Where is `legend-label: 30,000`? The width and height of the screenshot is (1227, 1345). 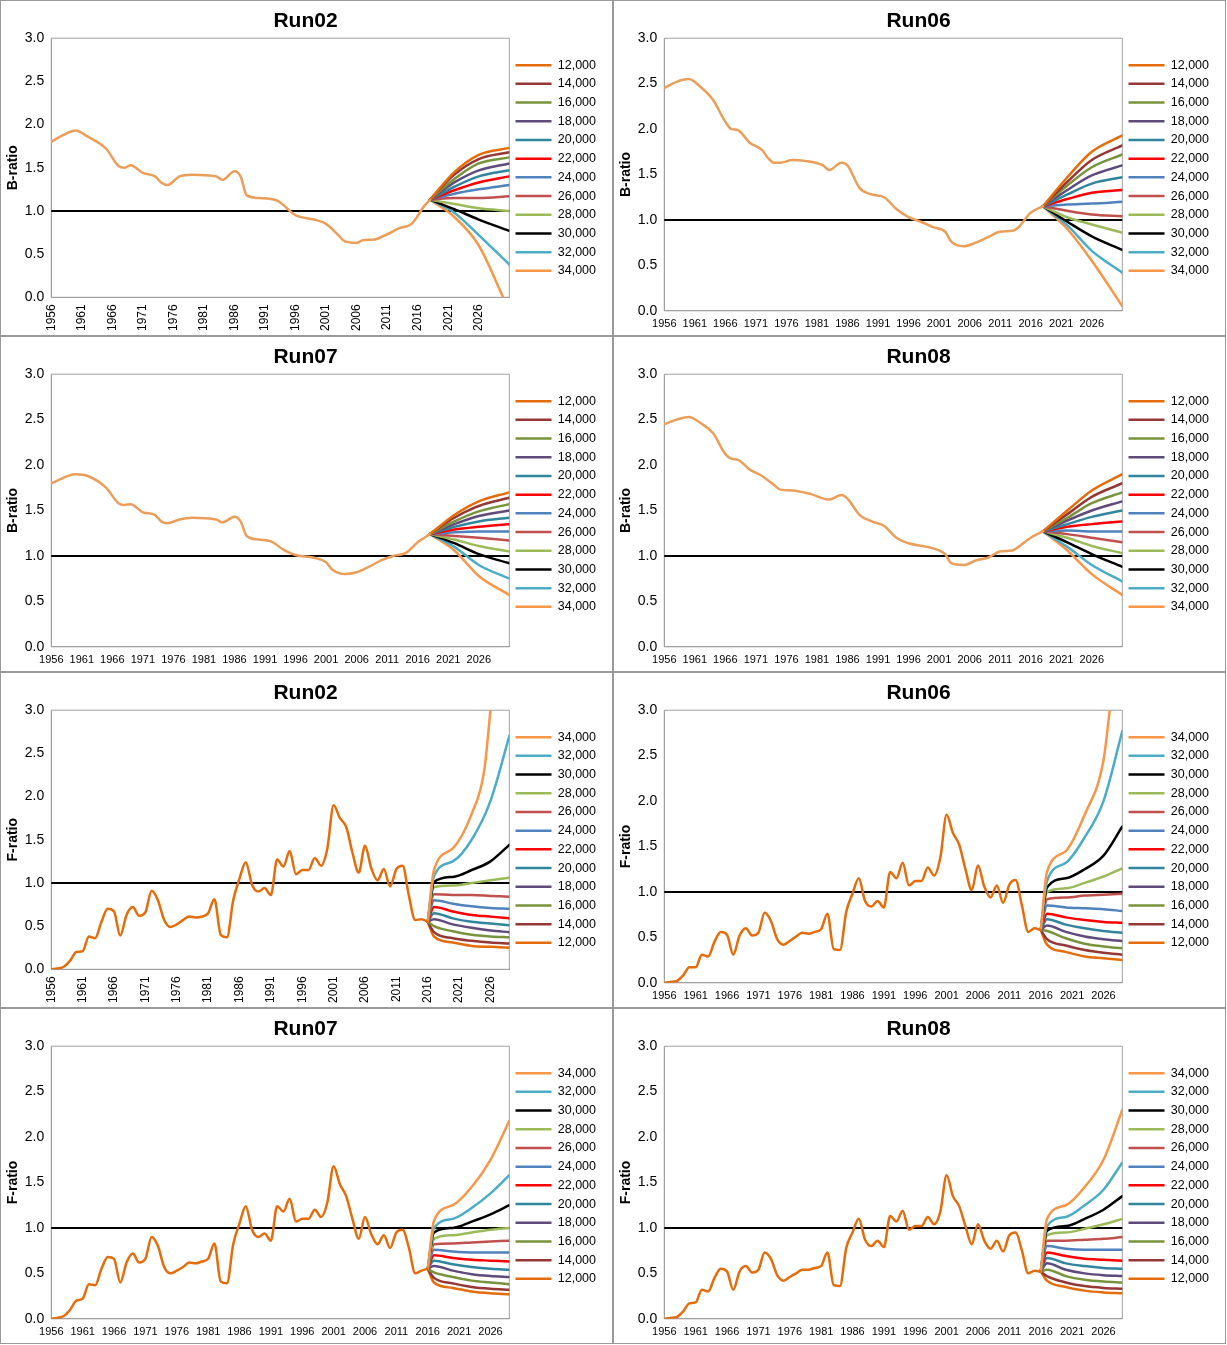
legend-label: 30,000 is located at coordinates (1190, 774).